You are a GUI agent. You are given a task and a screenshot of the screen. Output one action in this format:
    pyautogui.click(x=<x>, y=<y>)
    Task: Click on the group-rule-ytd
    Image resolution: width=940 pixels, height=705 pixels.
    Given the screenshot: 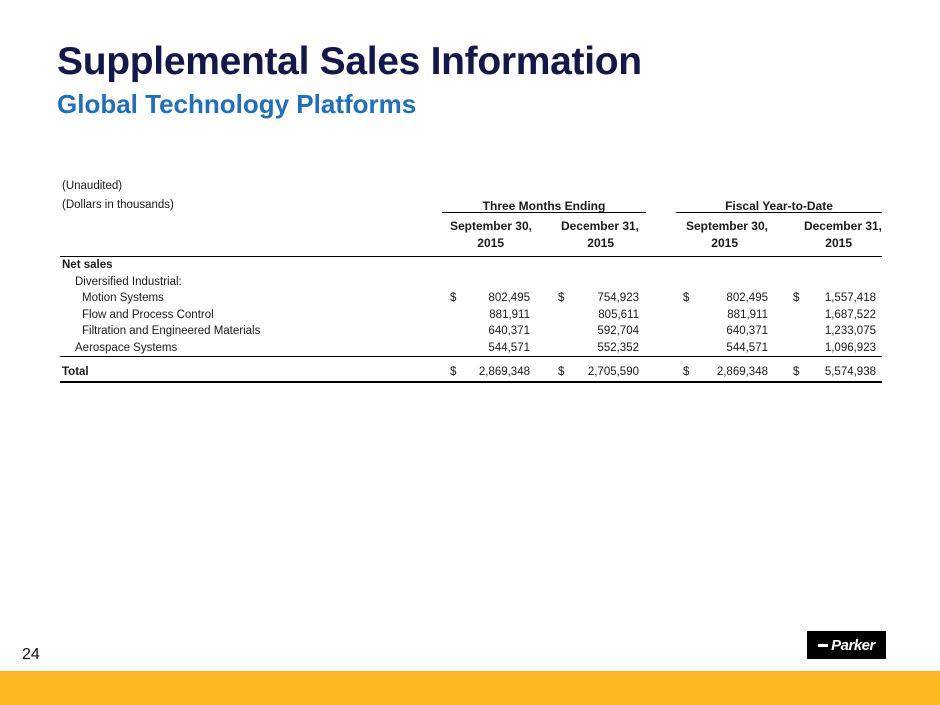 What is the action you would take?
    pyautogui.click(x=779, y=212)
    